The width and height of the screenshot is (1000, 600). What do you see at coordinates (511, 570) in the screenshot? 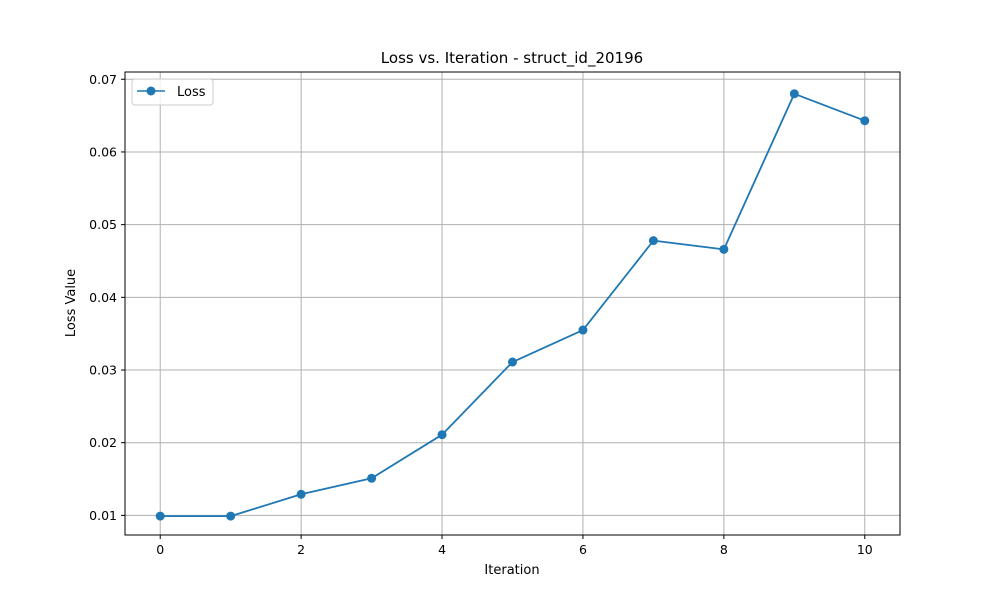
I see `x-axis-label: Iteration` at bounding box center [511, 570].